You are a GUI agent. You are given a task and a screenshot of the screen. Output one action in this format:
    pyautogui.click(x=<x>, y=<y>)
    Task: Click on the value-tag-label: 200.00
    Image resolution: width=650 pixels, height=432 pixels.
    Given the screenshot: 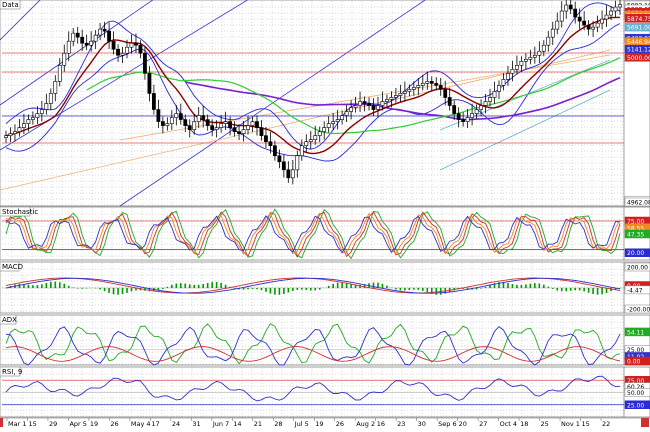 What is the action you would take?
    pyautogui.click(x=637, y=268)
    